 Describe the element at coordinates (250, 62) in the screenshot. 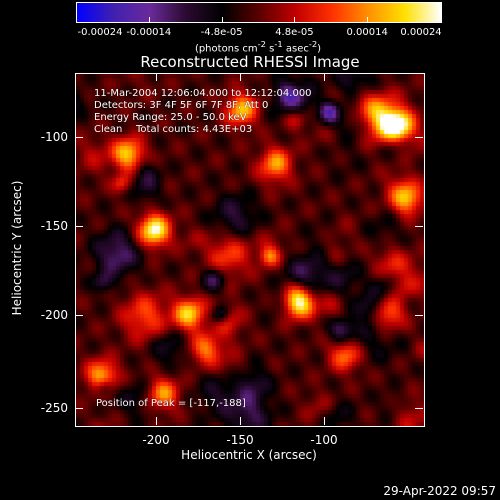

I see `plot-title: Reconstructed RHESSI Image` at that location.